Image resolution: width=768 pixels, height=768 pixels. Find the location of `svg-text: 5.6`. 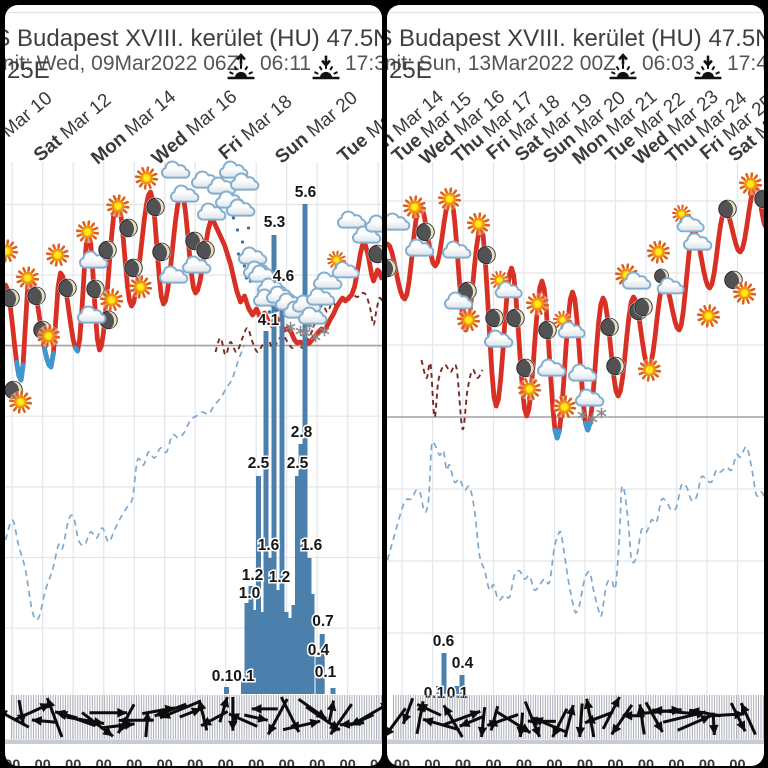

svg-text: 5.6 is located at coordinates (305, 192).